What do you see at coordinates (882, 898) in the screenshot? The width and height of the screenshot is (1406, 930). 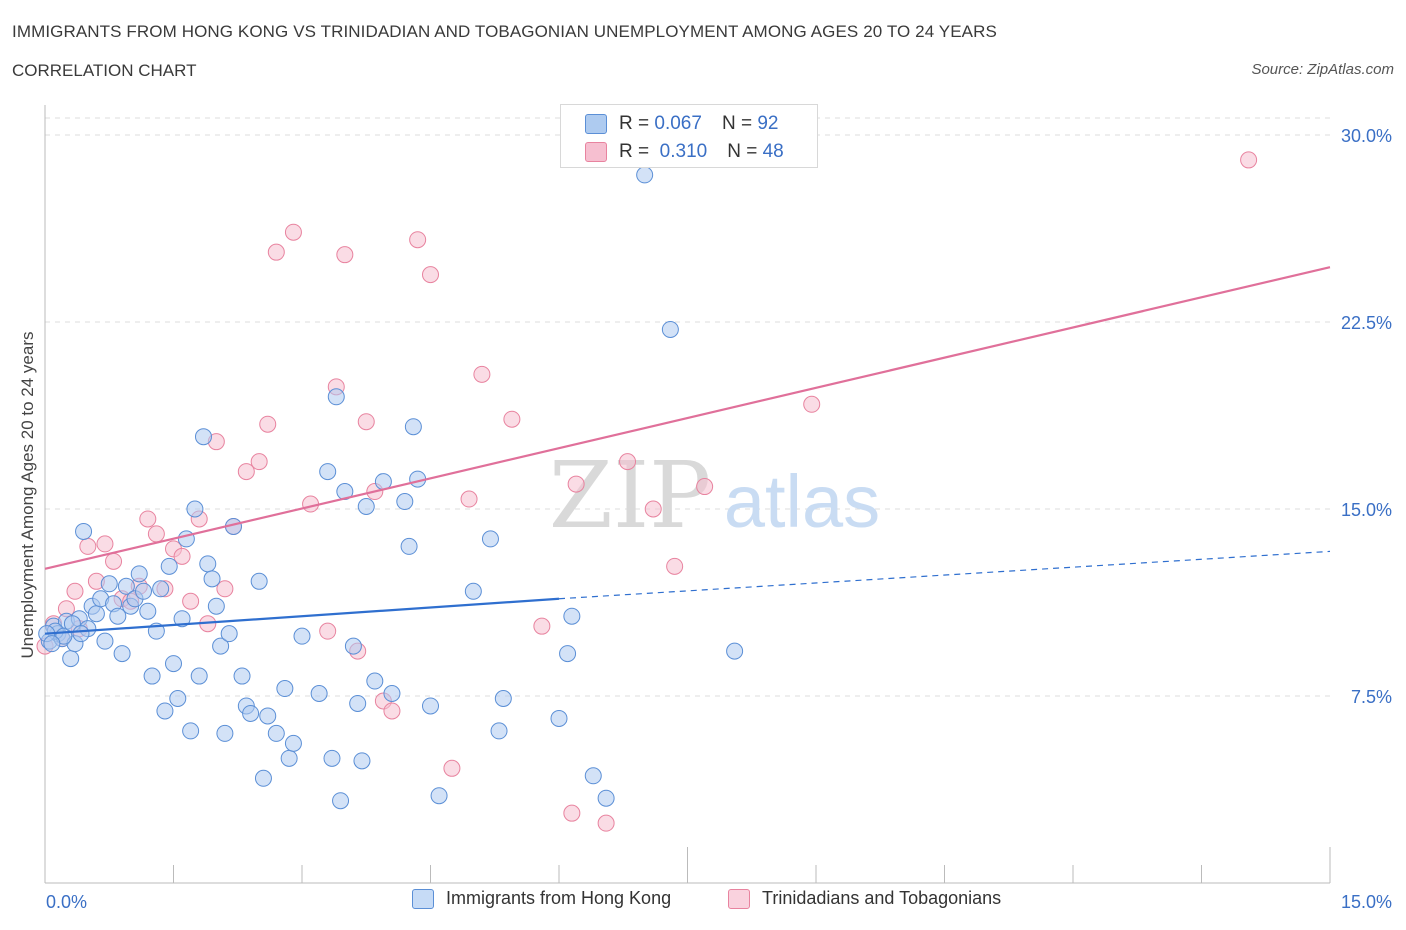 I see `bottom-legend-label-trinidad: Trinidadians and Tobagonians` at bounding box center [882, 898].